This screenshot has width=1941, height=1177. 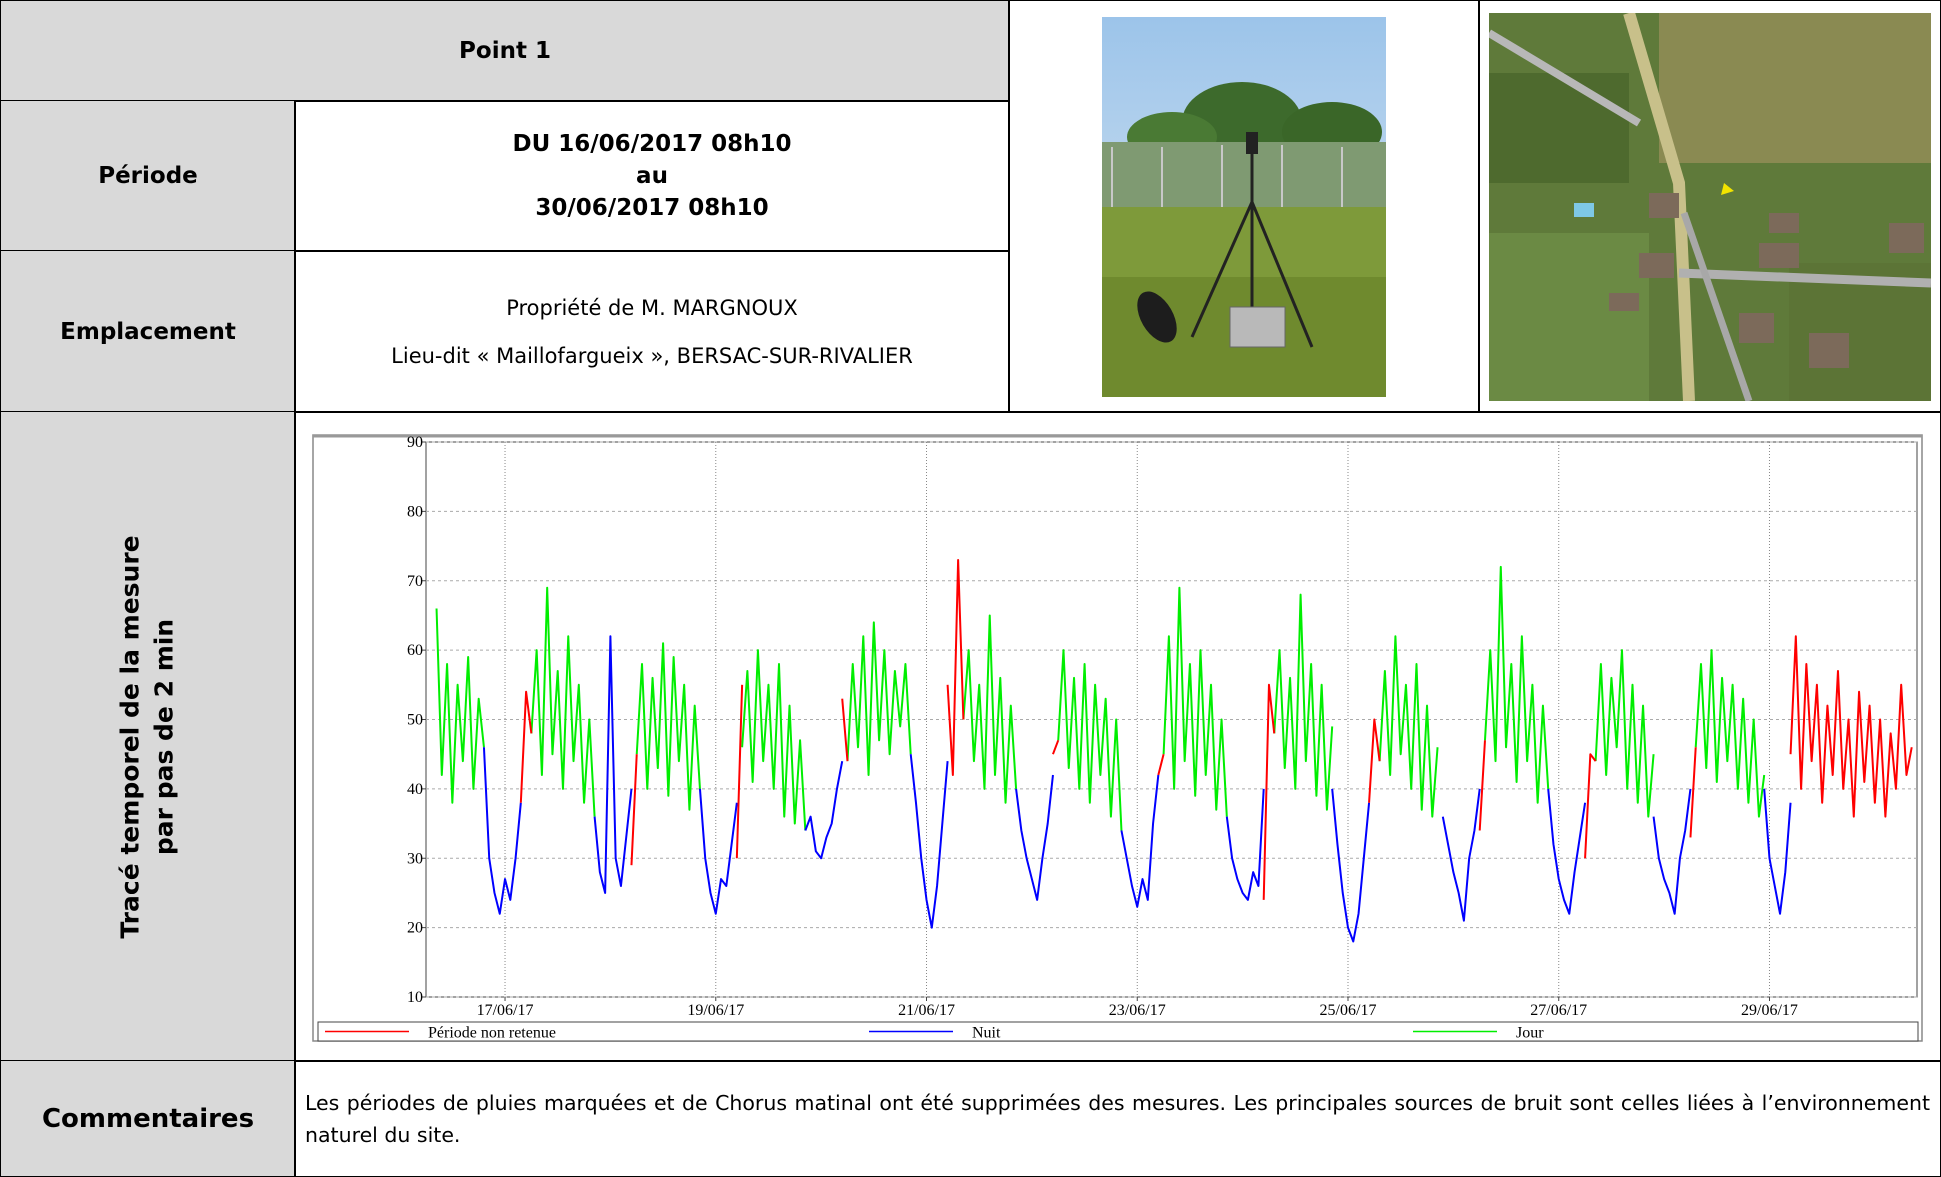 I want to click on x-tick-label: 27/06/17, so click(x=1558, y=1010).